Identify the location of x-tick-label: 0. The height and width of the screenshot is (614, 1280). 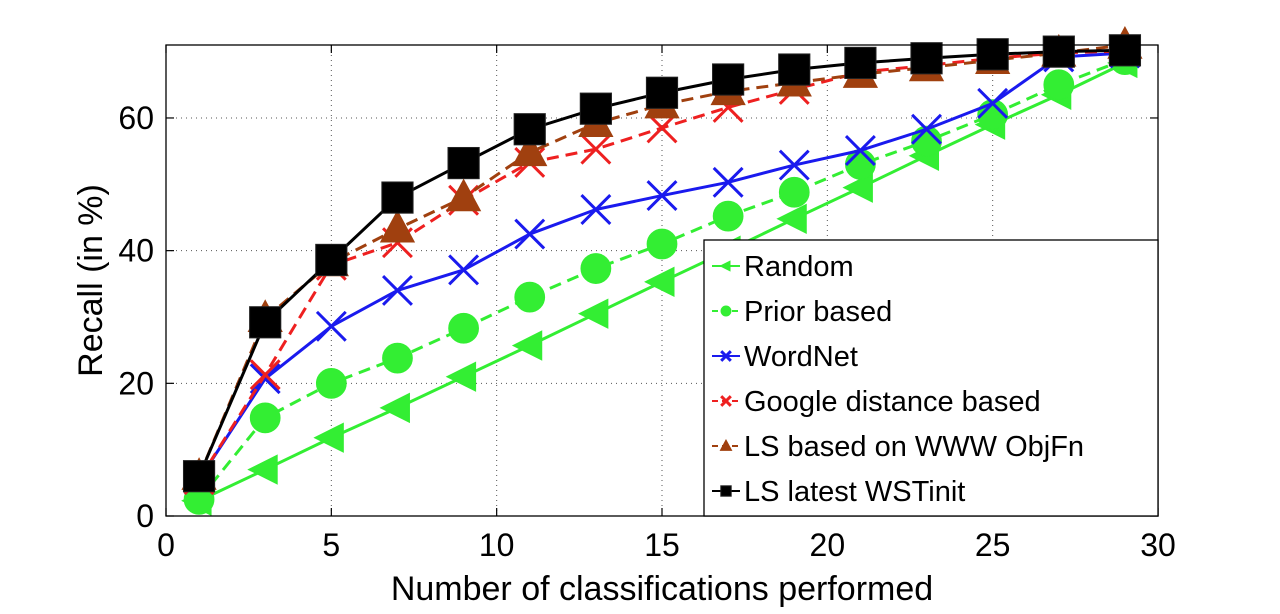
(166, 545).